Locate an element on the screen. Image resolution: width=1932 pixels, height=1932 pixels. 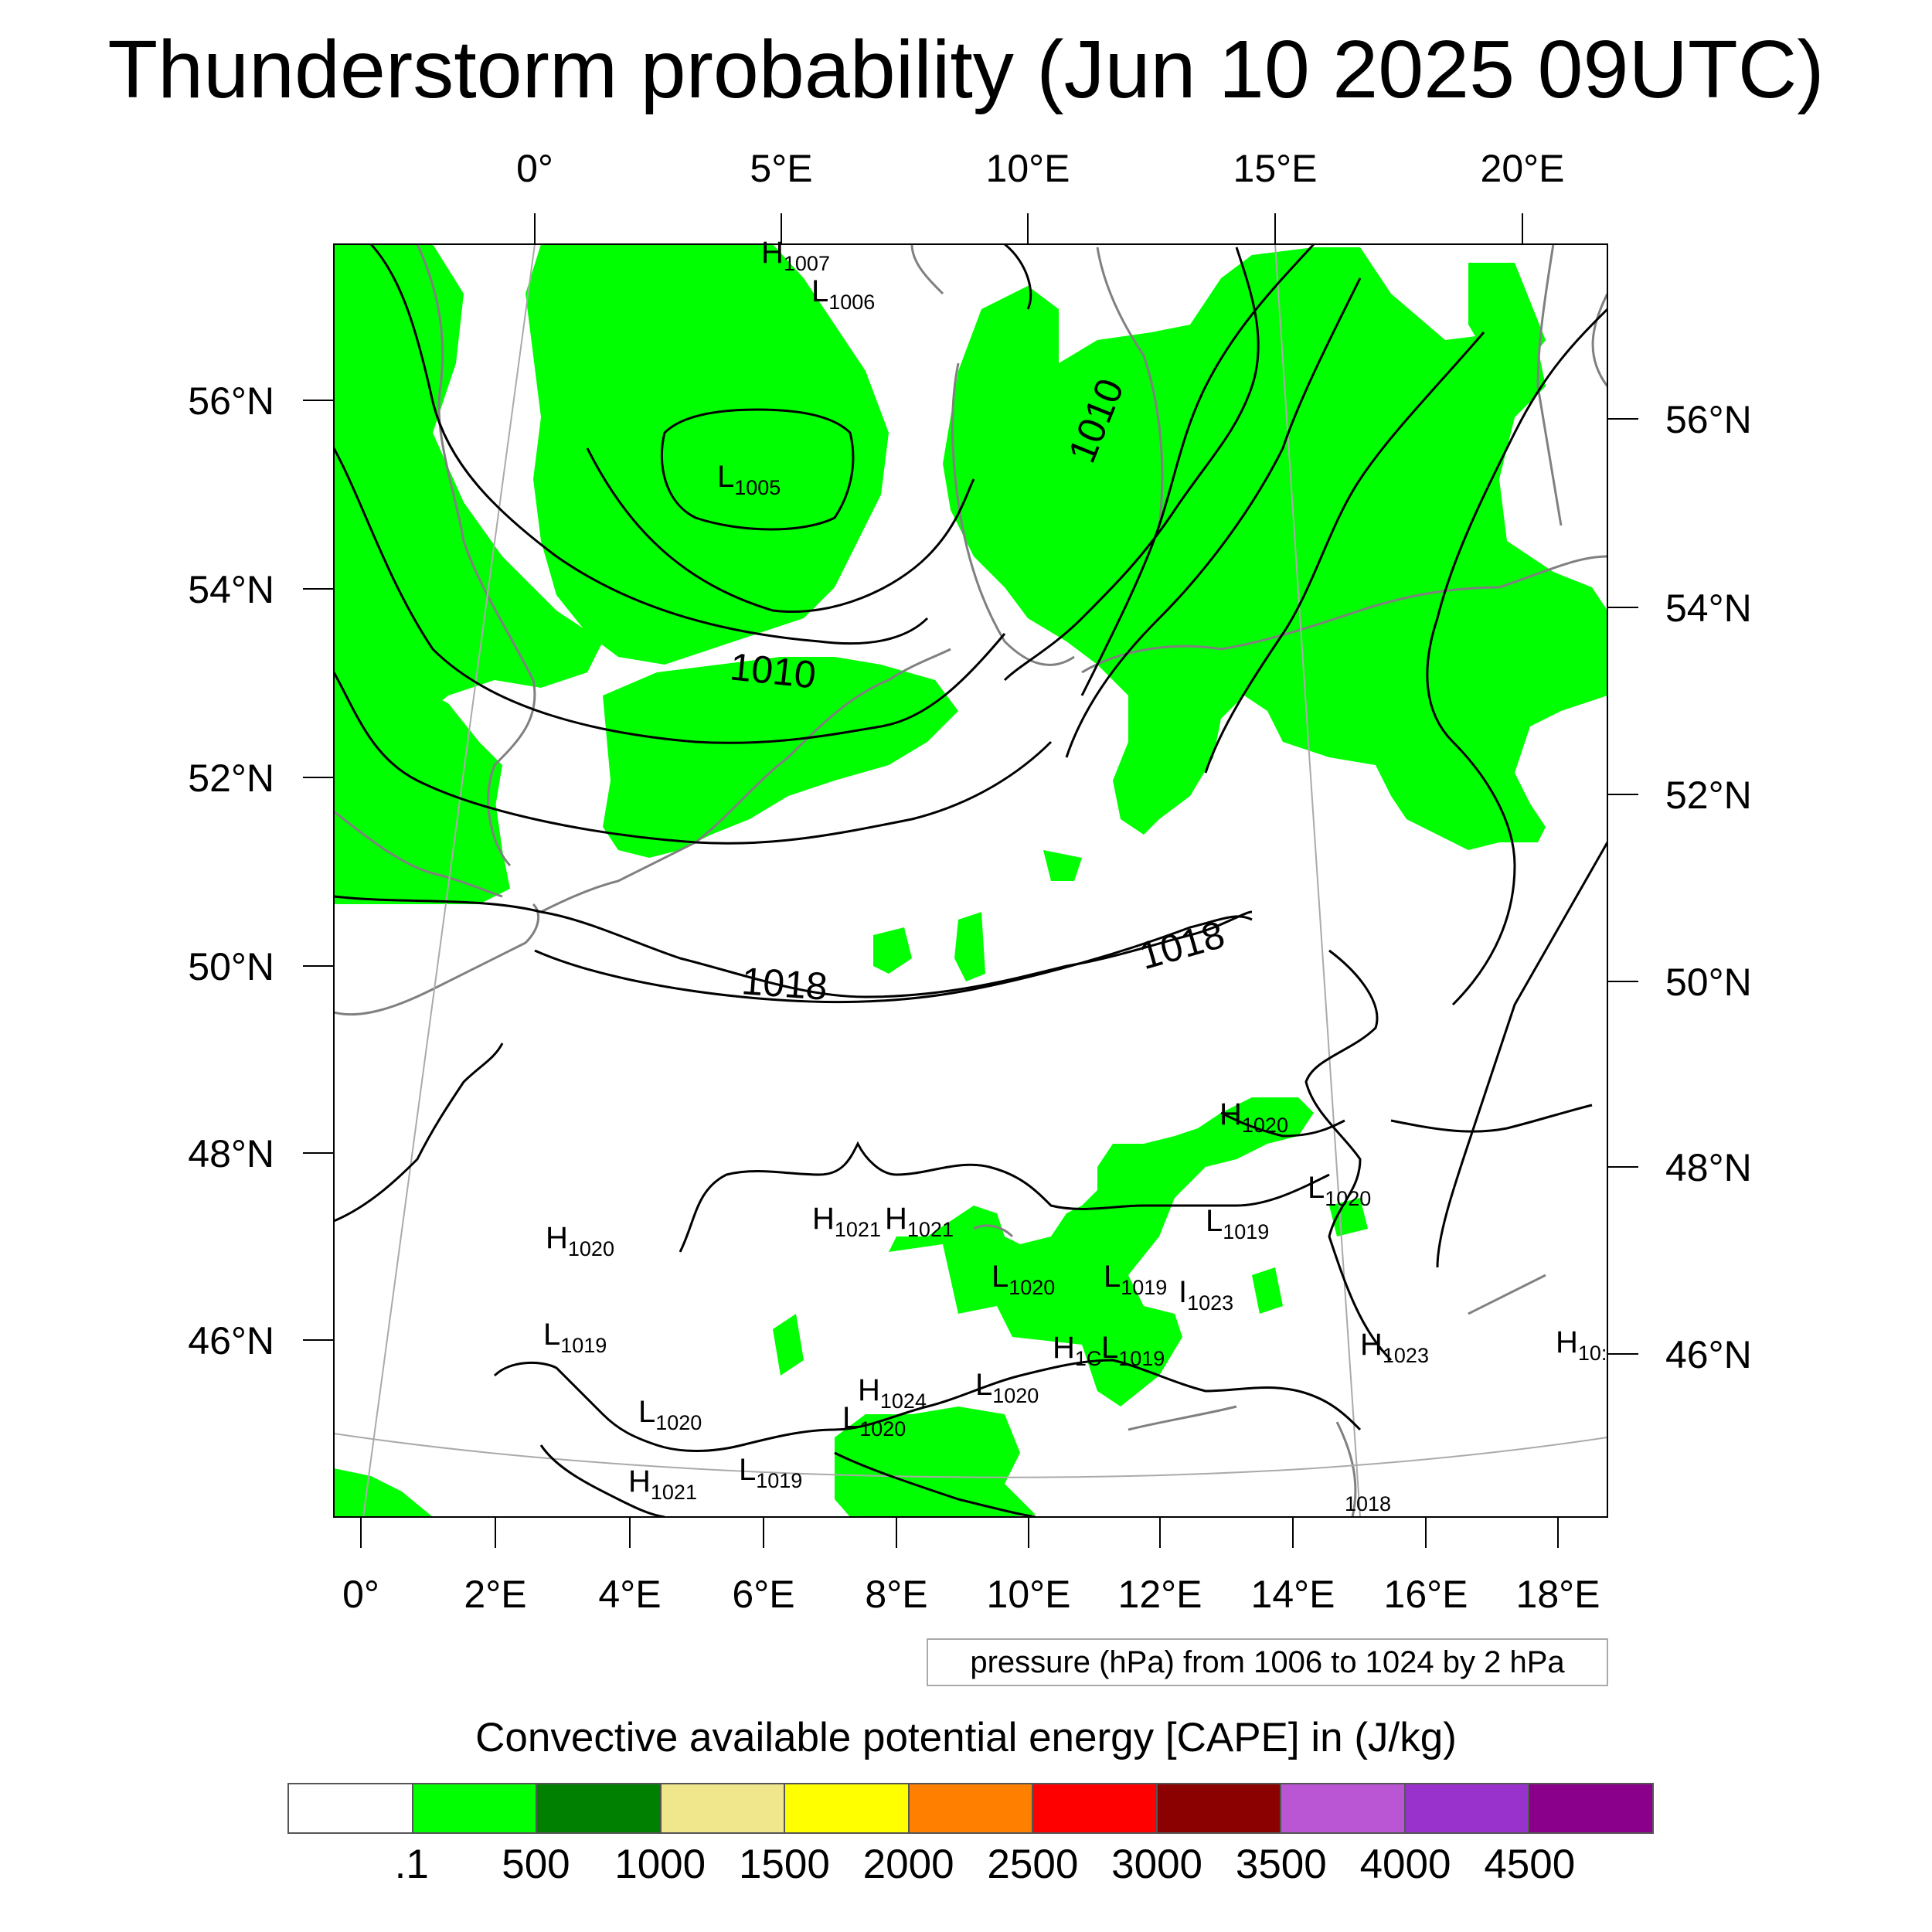
coast-channel is located at coordinates (437, 960).